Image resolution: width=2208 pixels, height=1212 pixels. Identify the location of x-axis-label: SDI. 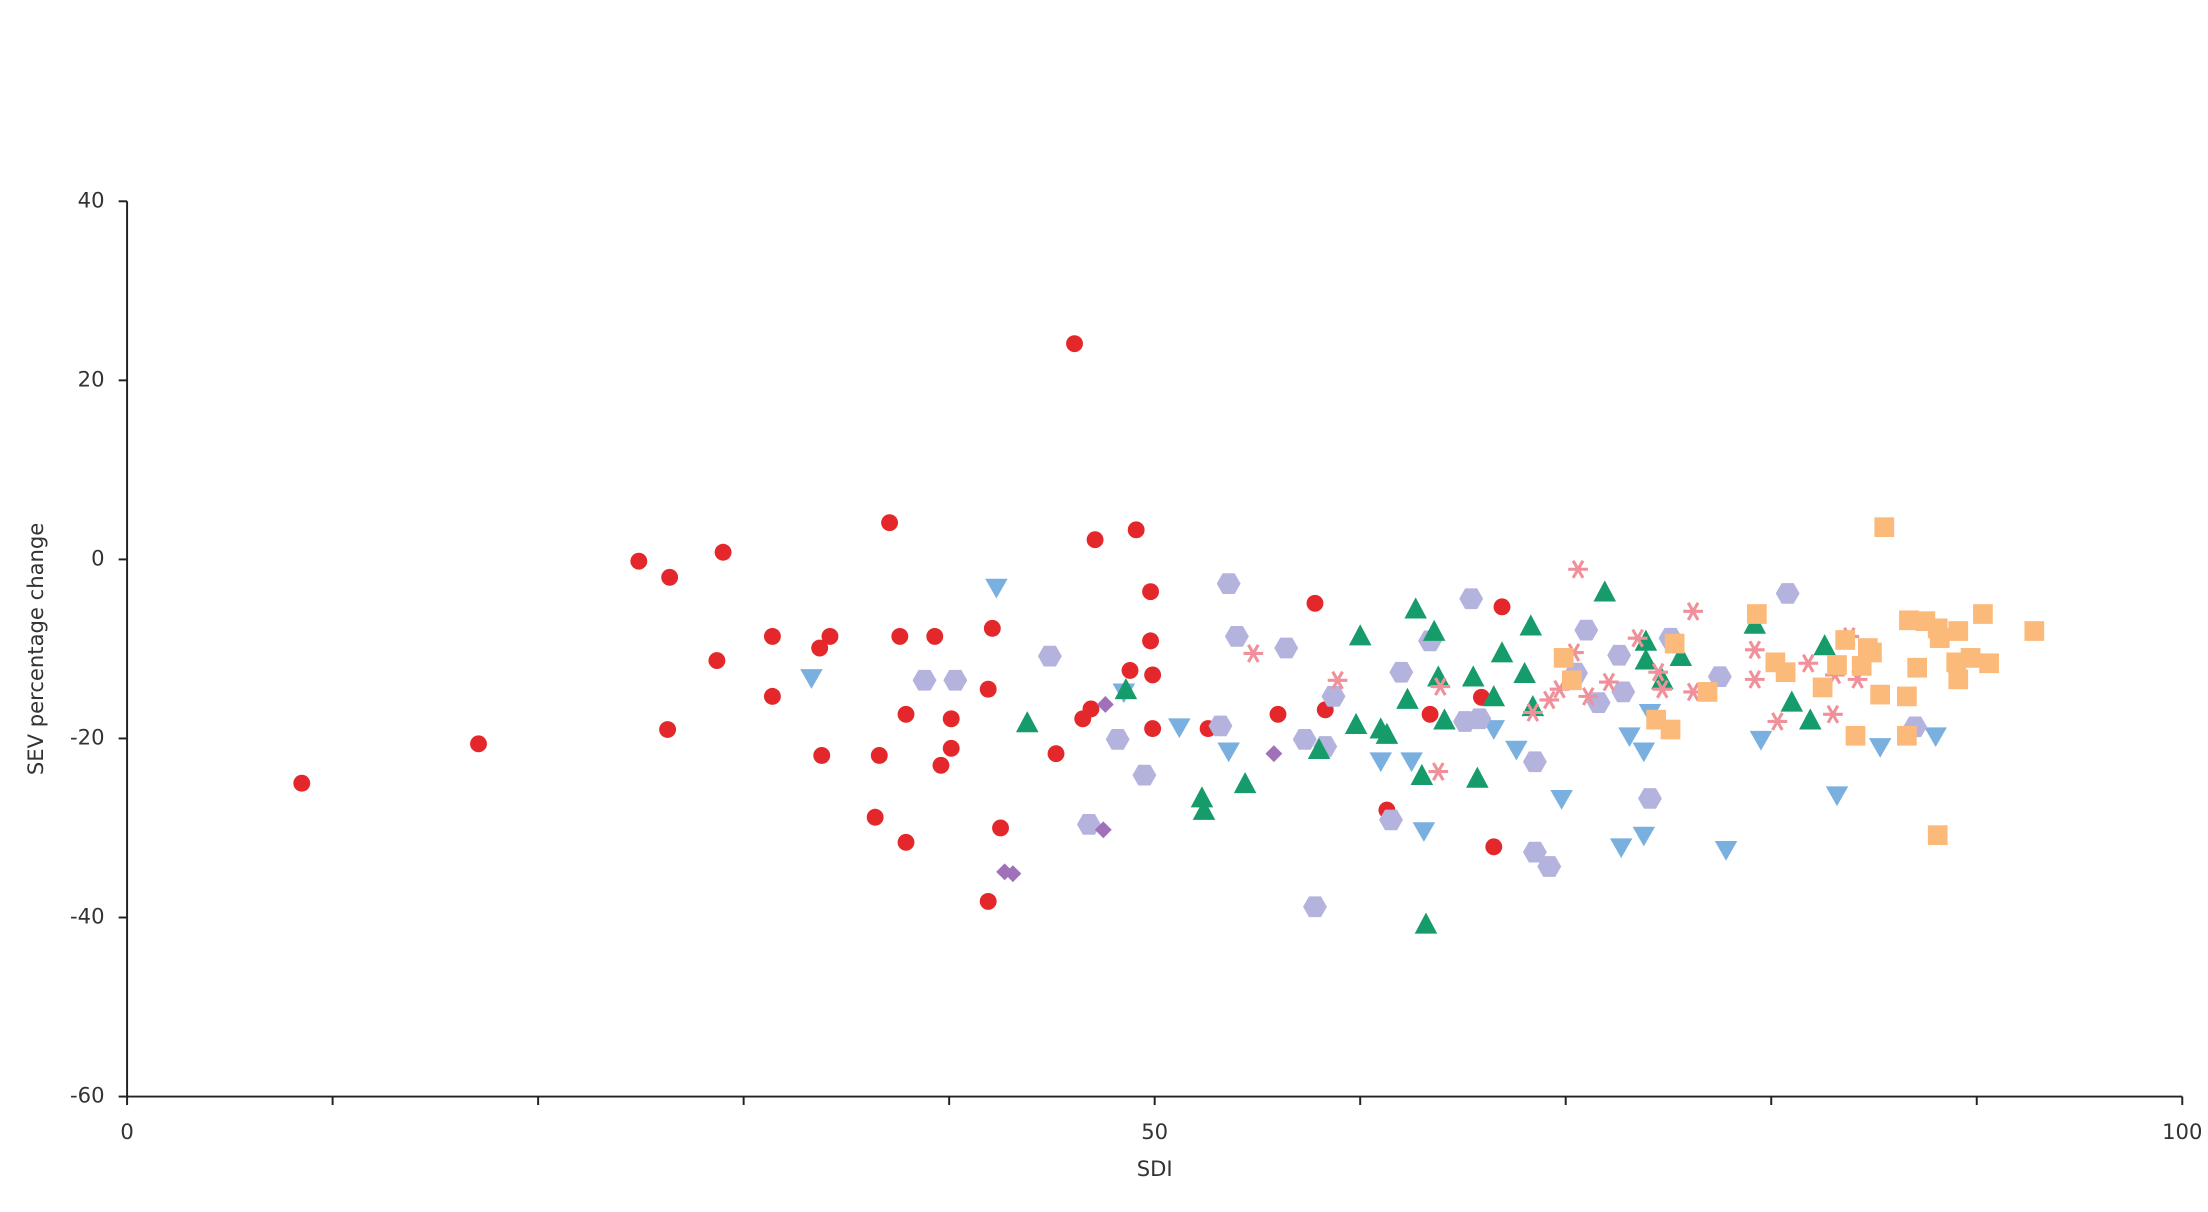
(1155, 1168).